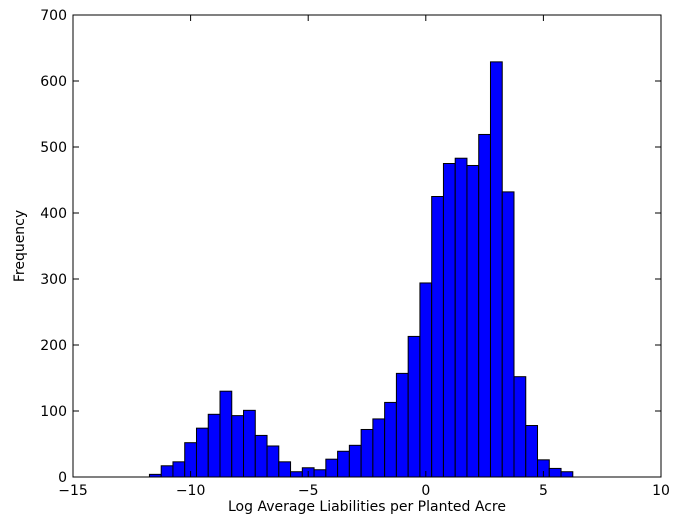 This screenshot has width=675, height=517. What do you see at coordinates (308, 491) in the screenshot?
I see `x-tick-label: −5` at bounding box center [308, 491].